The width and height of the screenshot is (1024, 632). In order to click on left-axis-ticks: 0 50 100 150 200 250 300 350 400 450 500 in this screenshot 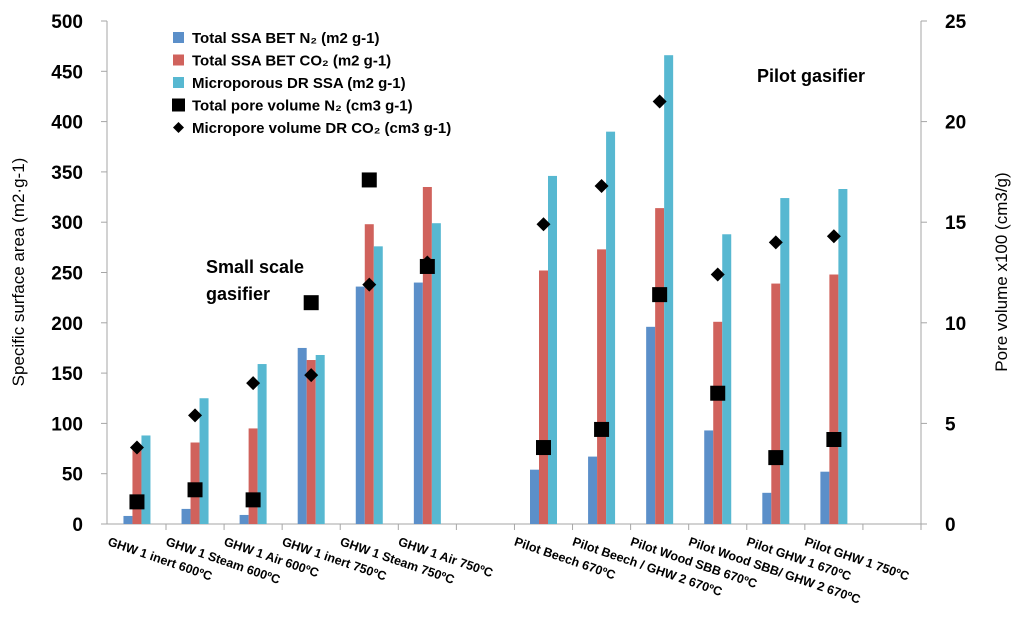, I will do `click(79, 274)`.